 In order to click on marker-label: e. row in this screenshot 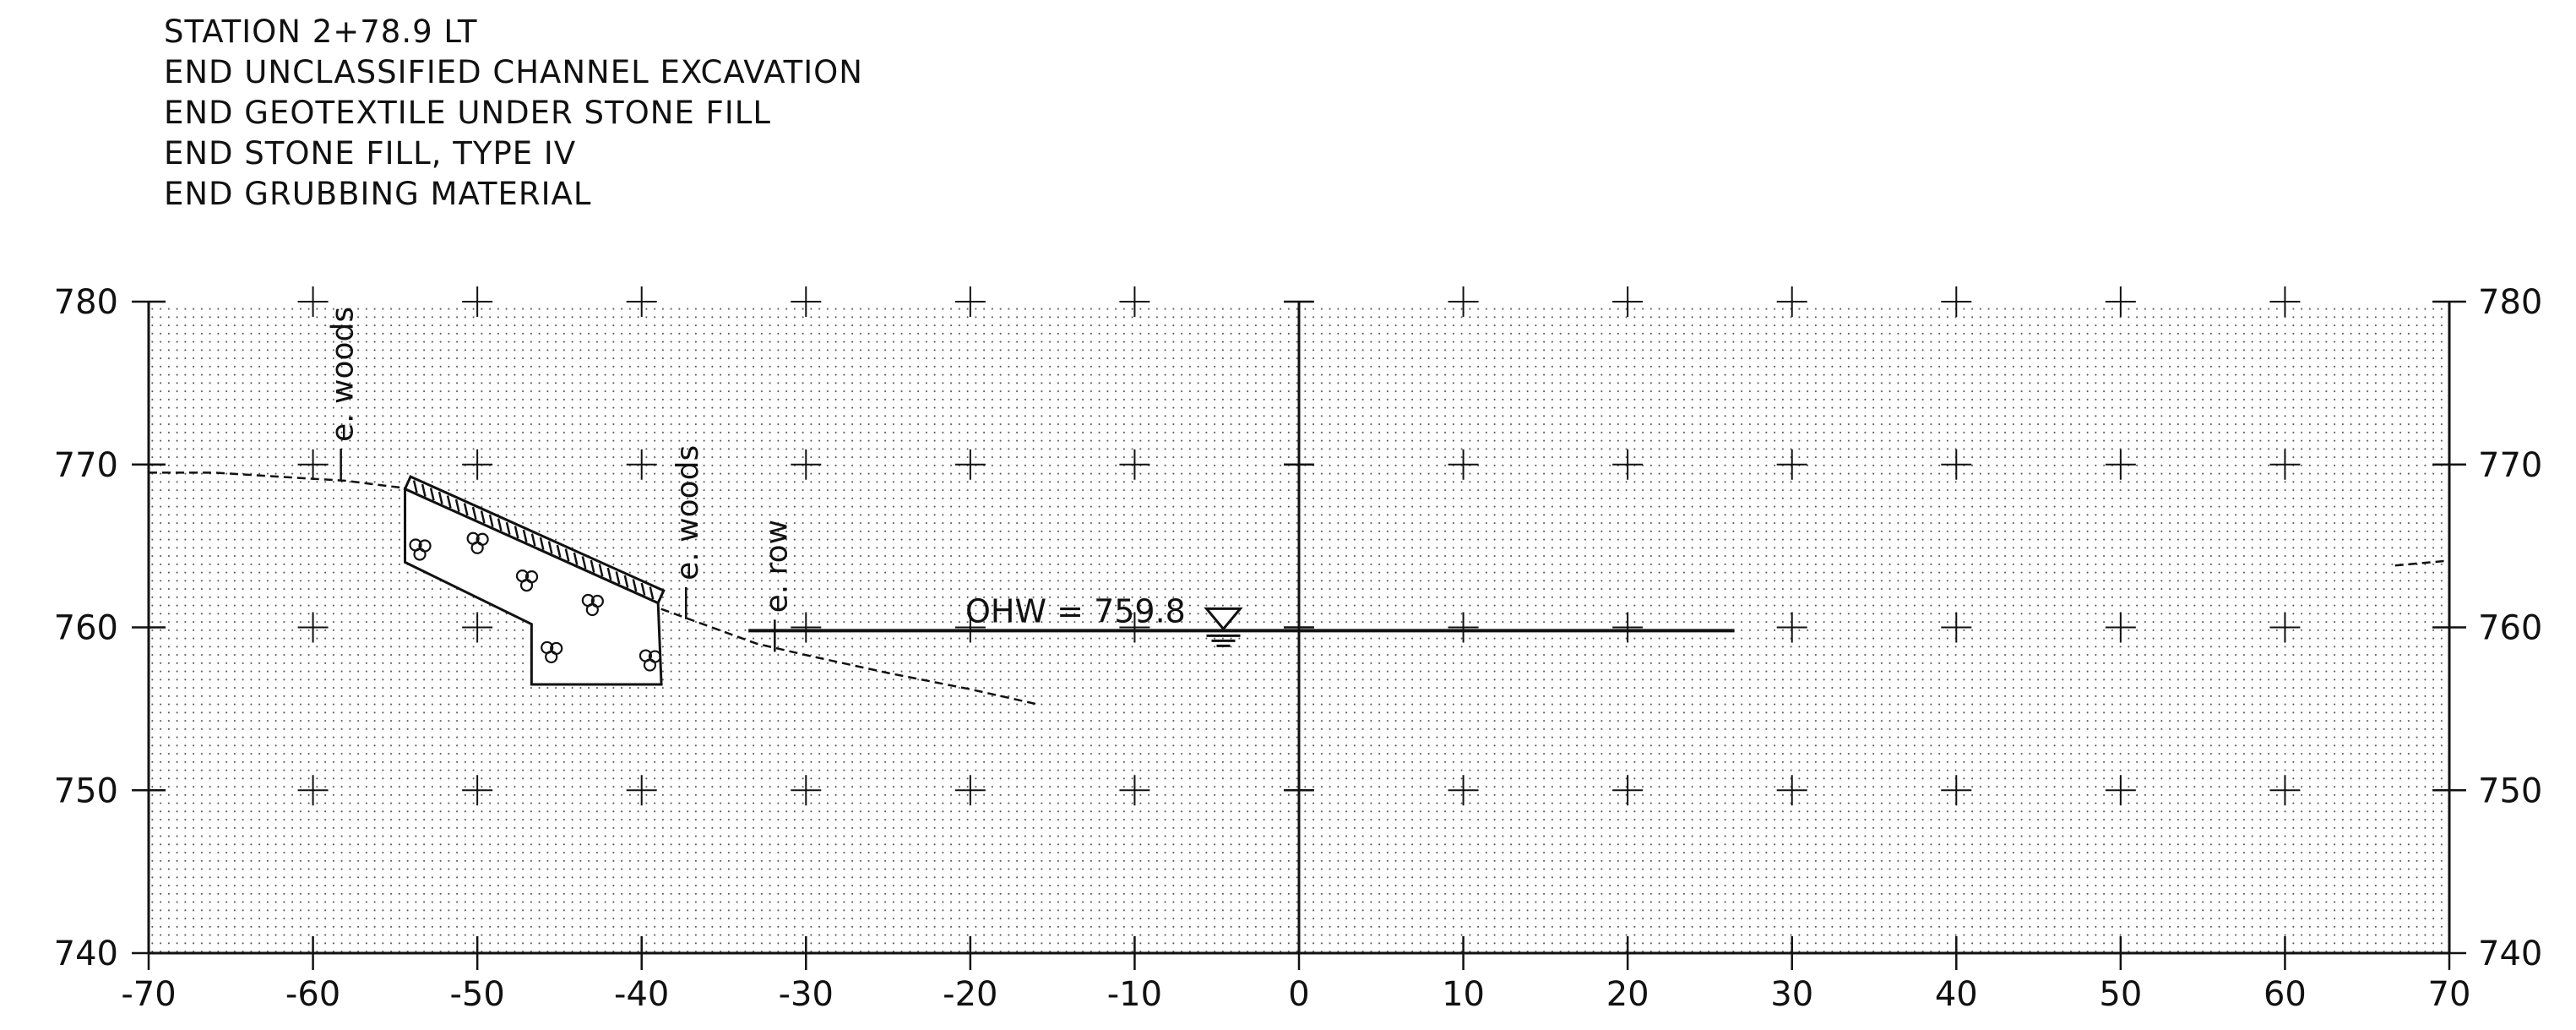, I will do `click(776, 566)`.